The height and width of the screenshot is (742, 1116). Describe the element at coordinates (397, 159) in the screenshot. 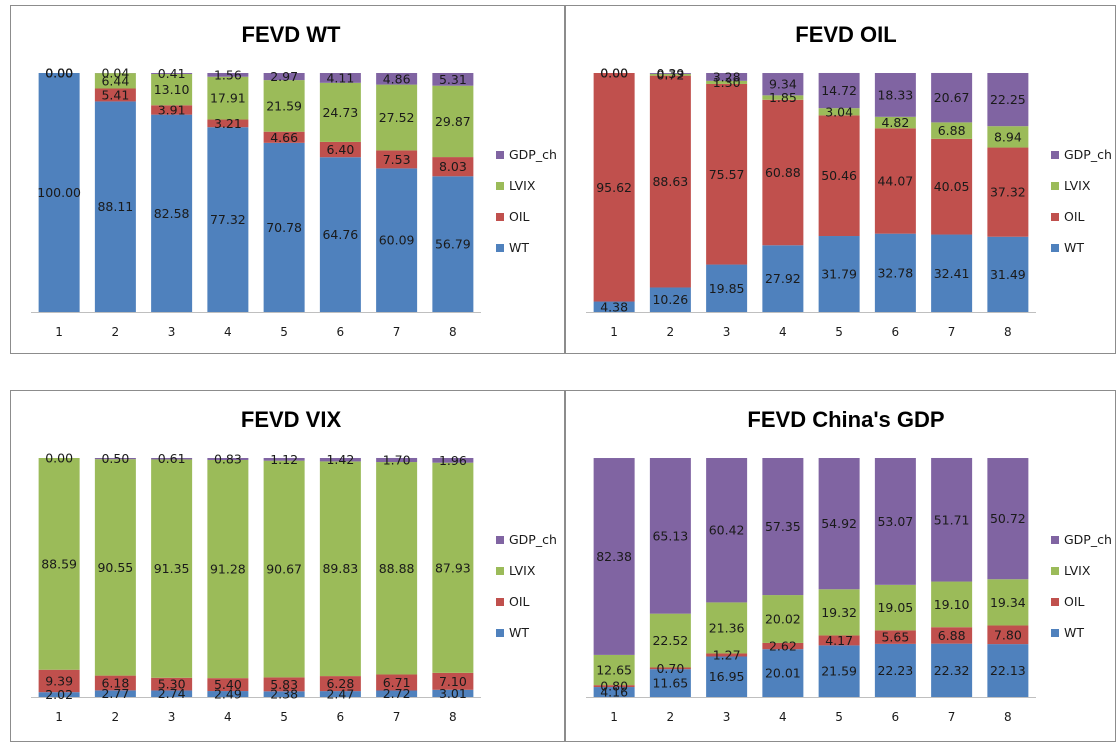

I see `data-label-oil-7: 7.53` at that location.